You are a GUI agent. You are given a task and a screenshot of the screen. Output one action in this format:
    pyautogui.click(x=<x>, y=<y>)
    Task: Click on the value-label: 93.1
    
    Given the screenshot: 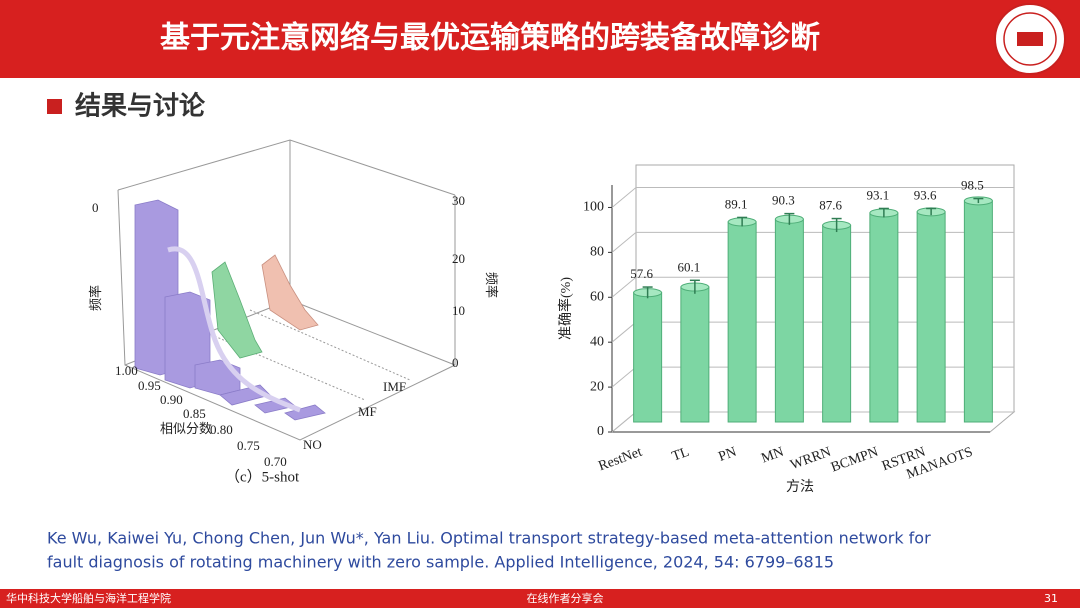 What is the action you would take?
    pyautogui.click(x=878, y=194)
    